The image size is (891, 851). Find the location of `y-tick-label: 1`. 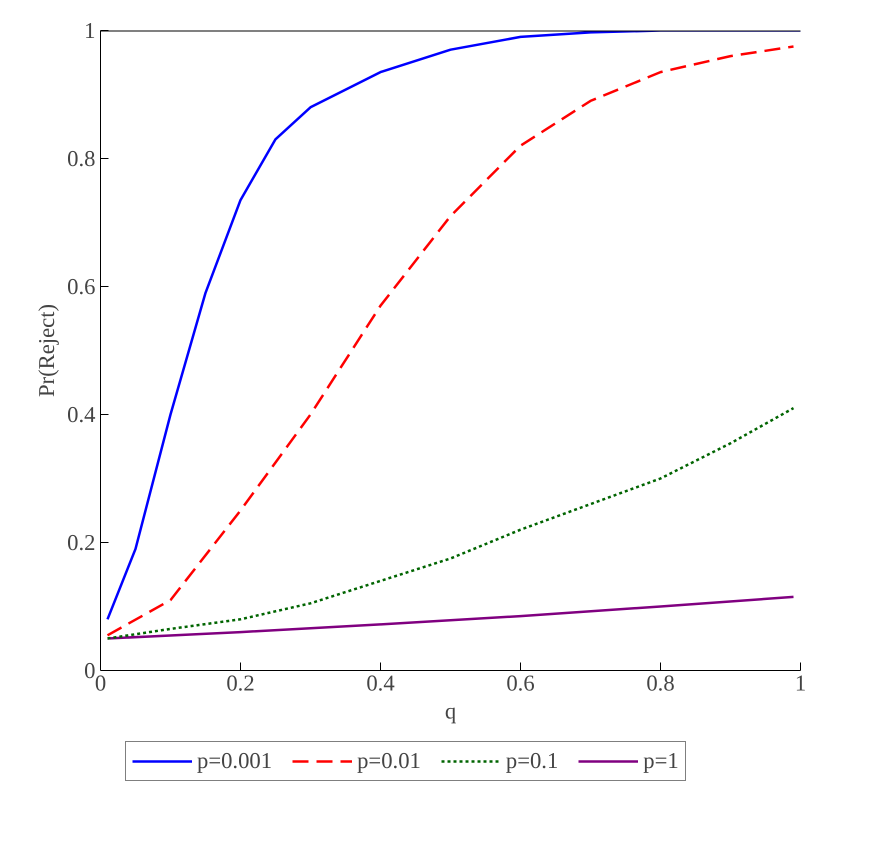

y-tick-label: 1 is located at coordinates (90, 30).